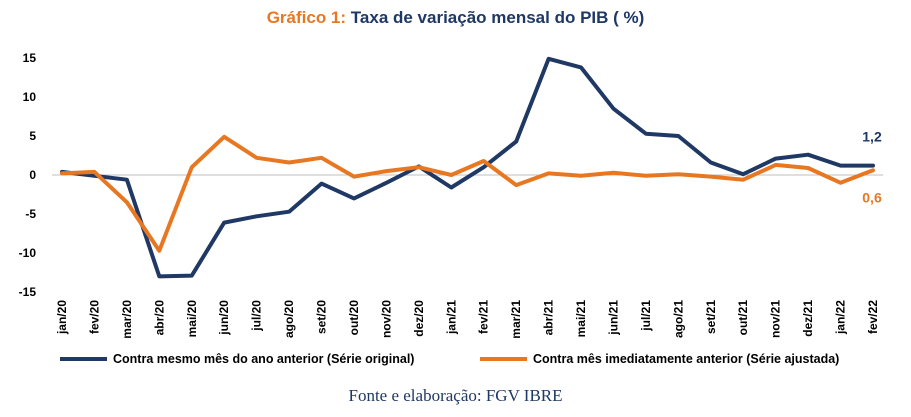 Image resolution: width=911 pixels, height=417 pixels. What do you see at coordinates (159, 318) in the screenshot?
I see `x-tick-label: abr/20` at bounding box center [159, 318].